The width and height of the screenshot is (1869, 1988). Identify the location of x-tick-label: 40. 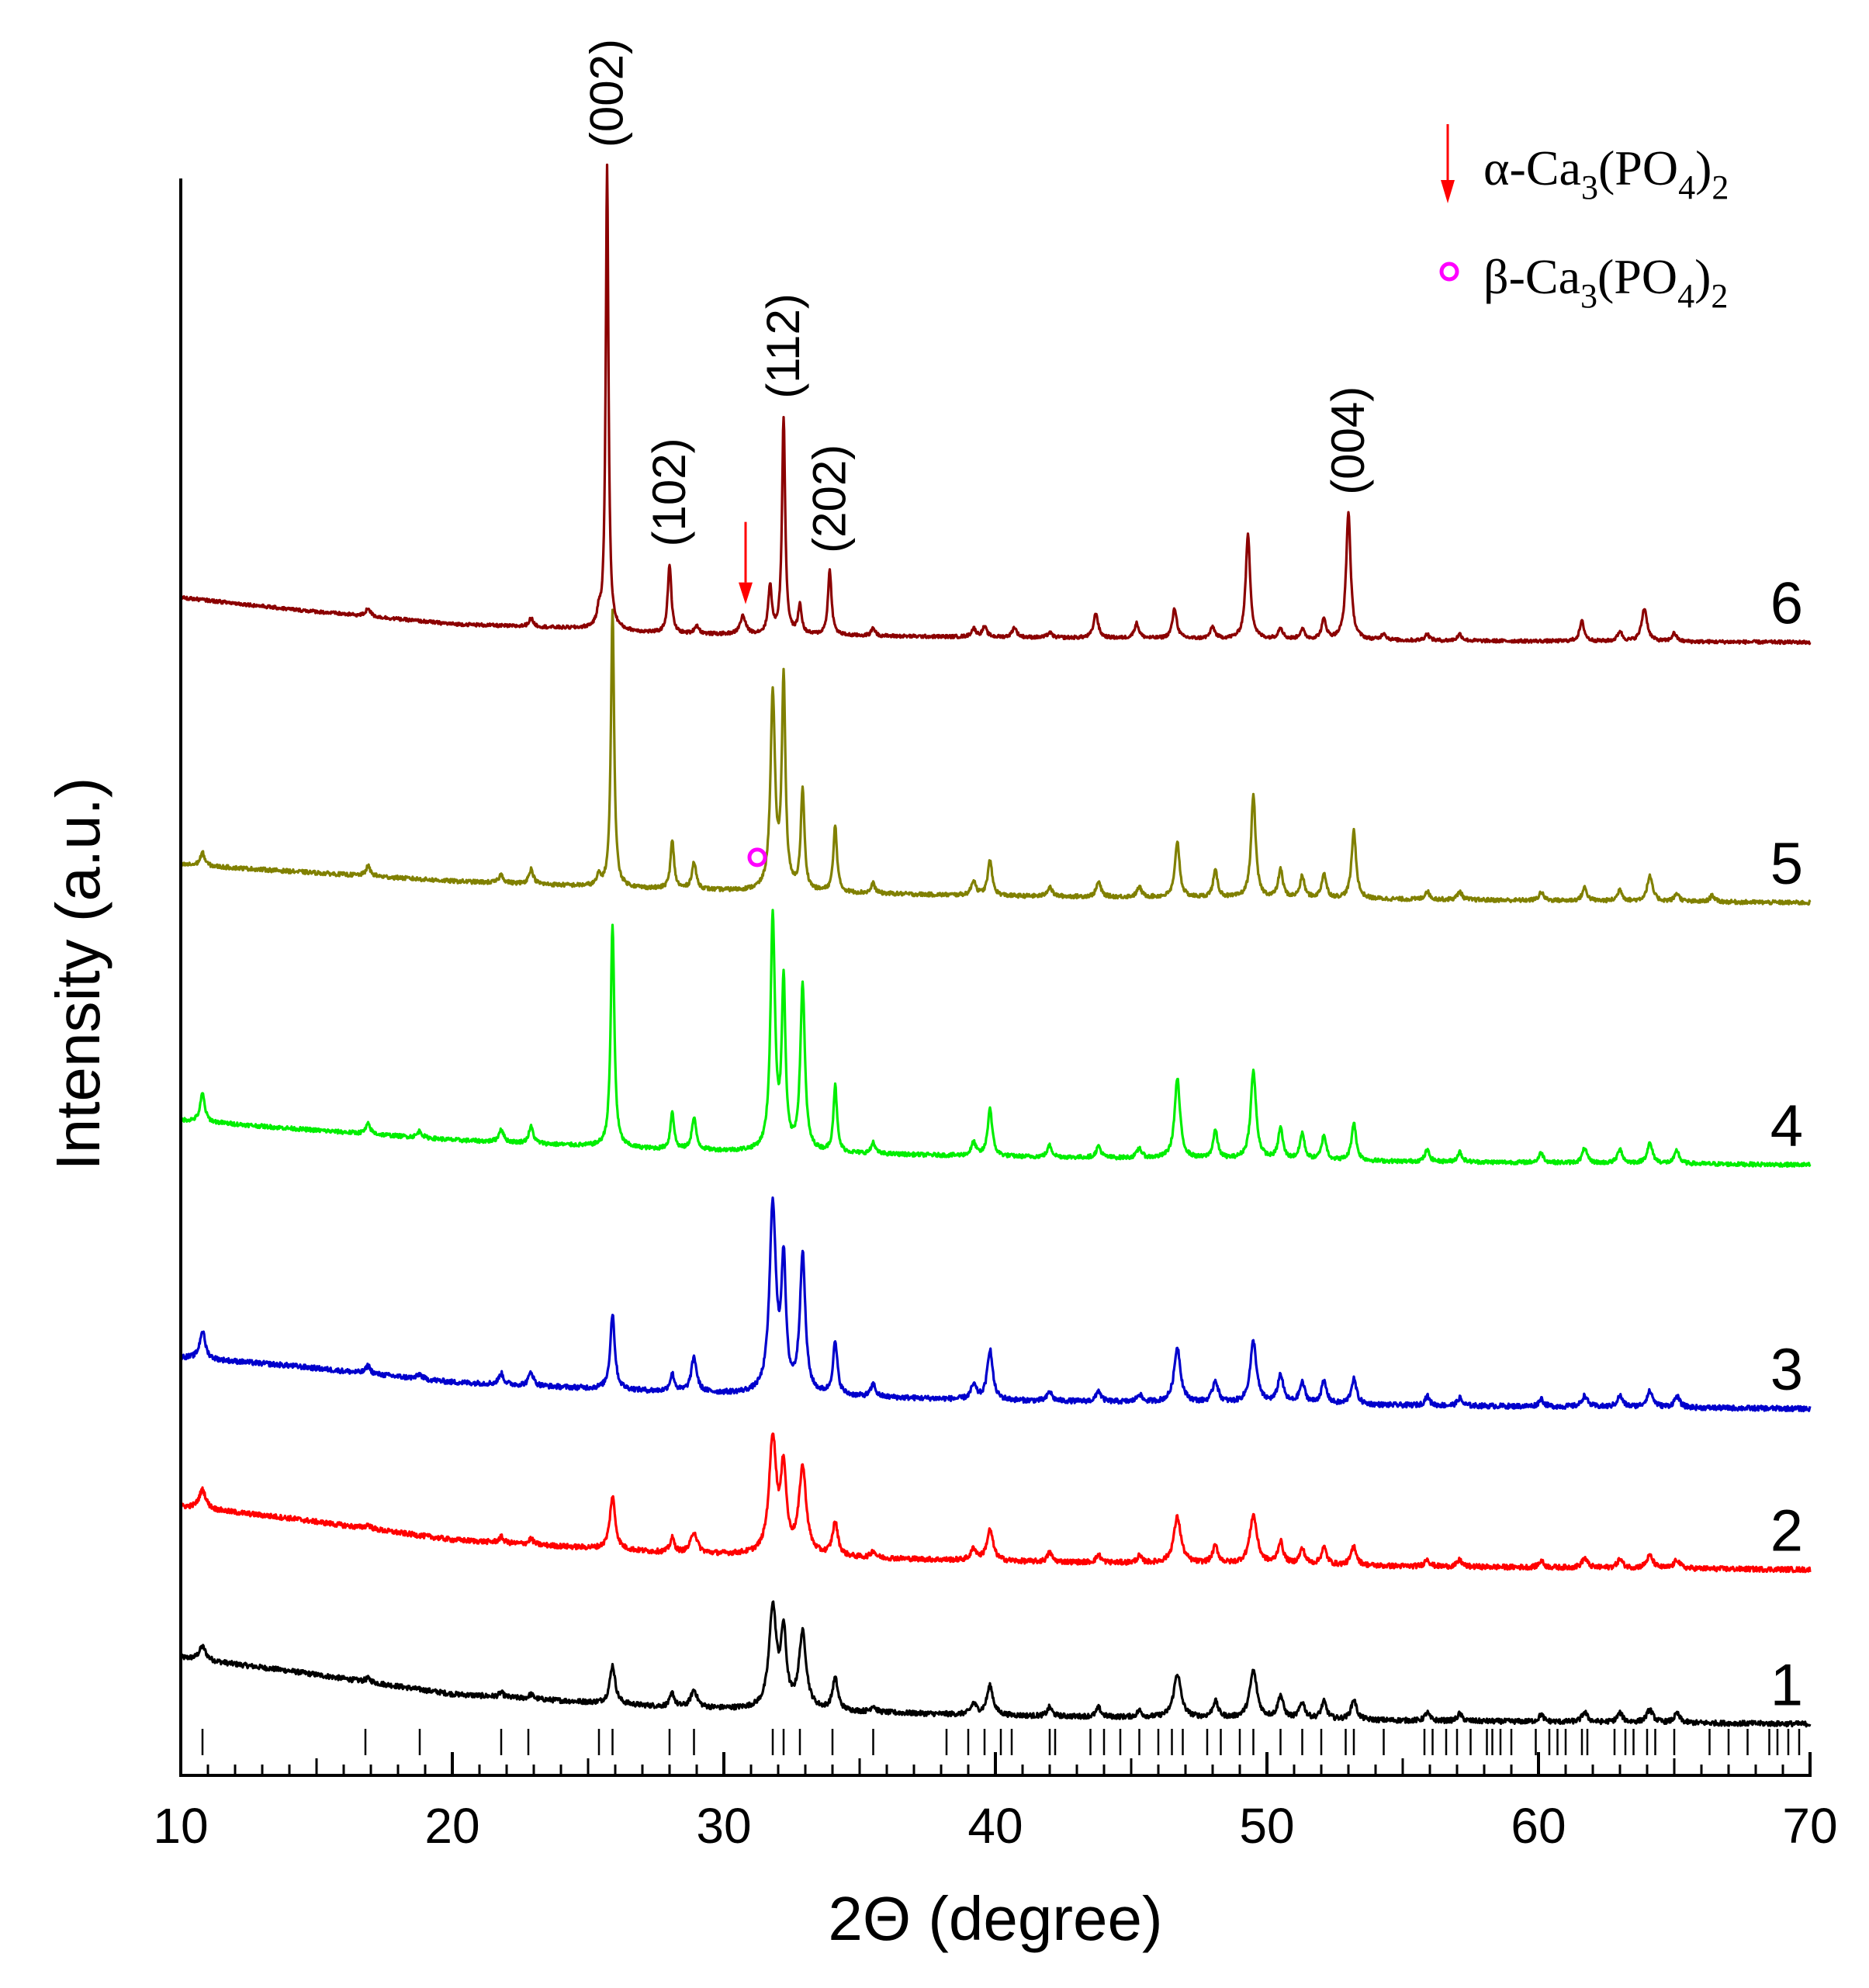
(995, 1826).